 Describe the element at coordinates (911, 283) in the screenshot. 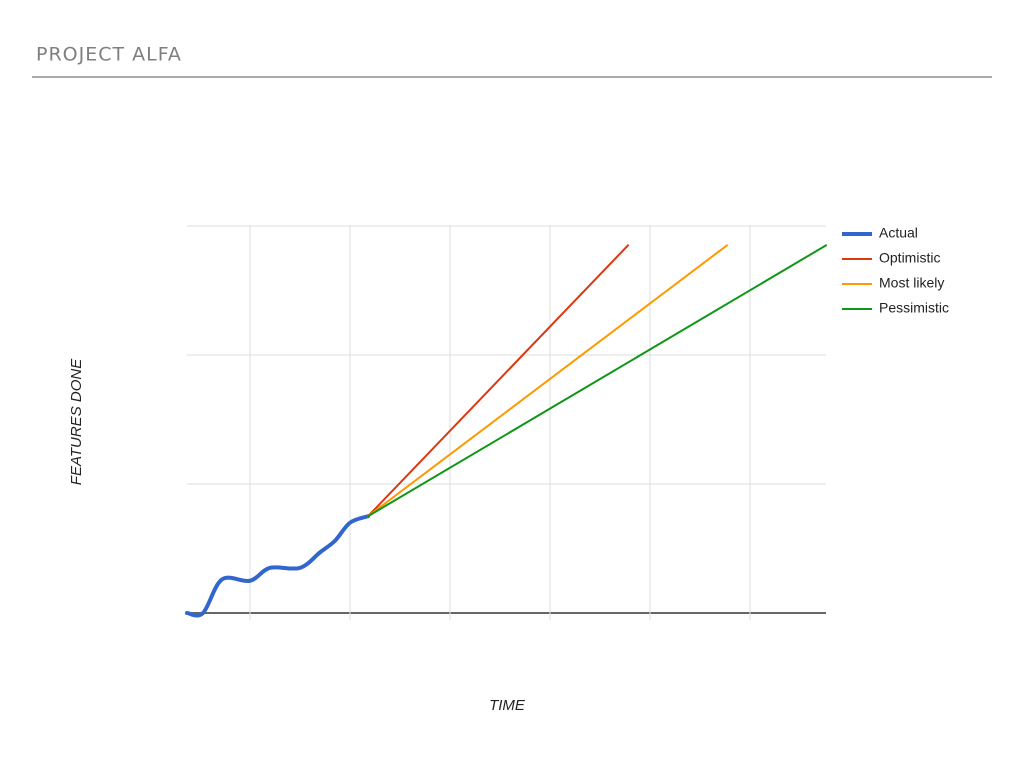

I see `legend-label: Most likely` at that location.